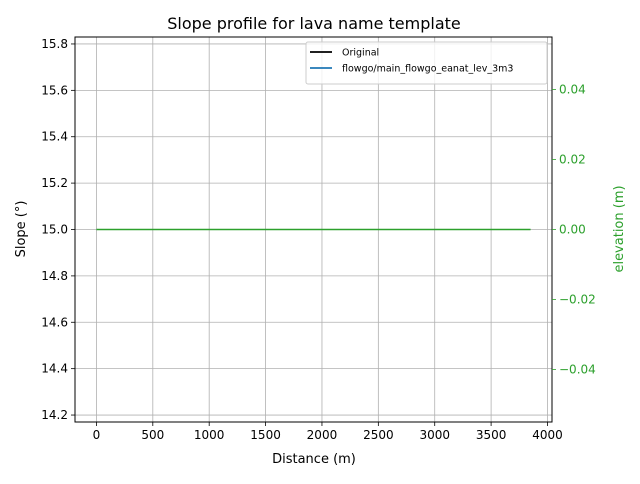 This screenshot has width=640, height=484. What do you see at coordinates (427, 69) in the screenshot?
I see `legend-label: flowgo/main_flowgo_eanat_lev_3m3` at bounding box center [427, 69].